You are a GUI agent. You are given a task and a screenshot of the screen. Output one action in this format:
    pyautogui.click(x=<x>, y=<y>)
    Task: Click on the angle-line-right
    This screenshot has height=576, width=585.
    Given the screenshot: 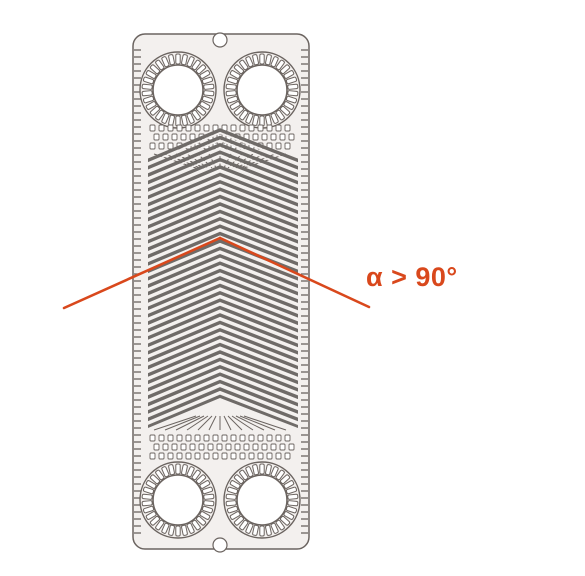 What is the action you would take?
    pyautogui.click(x=294, y=272)
    